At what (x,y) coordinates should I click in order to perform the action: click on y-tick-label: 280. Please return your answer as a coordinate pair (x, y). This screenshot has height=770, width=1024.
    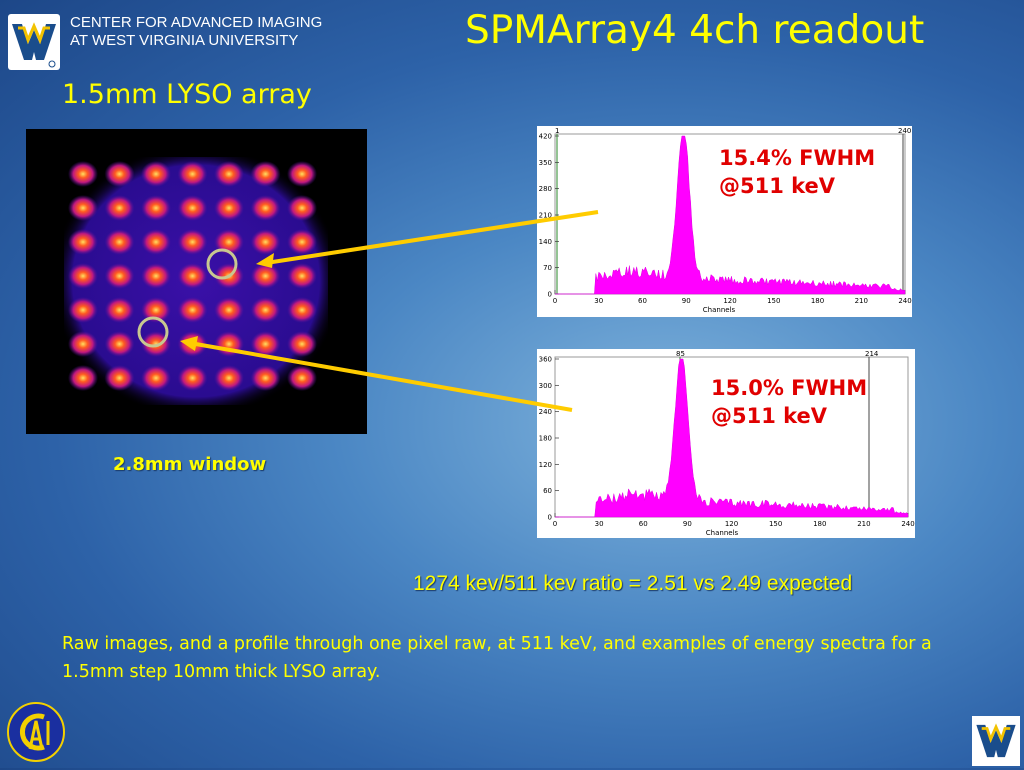
    Looking at the image, I should click on (545, 189).